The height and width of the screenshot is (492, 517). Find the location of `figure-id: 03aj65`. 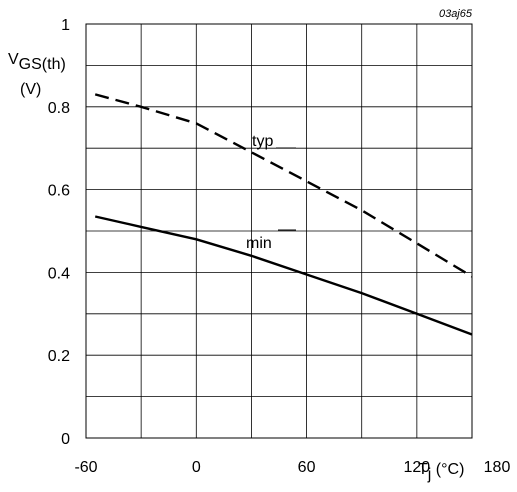

figure-id: 03aj65 is located at coordinates (456, 14).